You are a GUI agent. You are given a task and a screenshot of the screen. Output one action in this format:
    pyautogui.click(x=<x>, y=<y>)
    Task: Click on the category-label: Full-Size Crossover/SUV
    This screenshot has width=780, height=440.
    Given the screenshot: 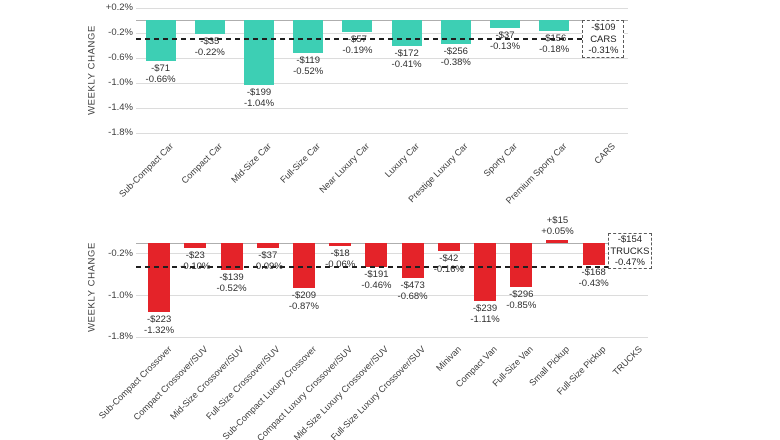 What is the action you would take?
    pyautogui.click(x=243, y=383)
    